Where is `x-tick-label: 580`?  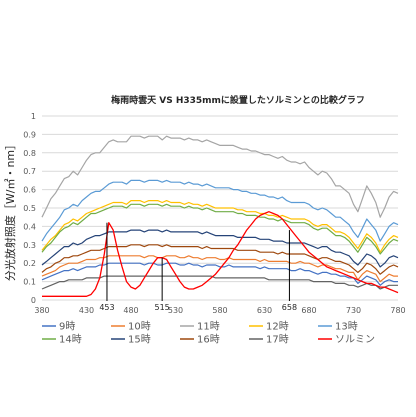 x-tick-label: 580 is located at coordinates (219, 310).